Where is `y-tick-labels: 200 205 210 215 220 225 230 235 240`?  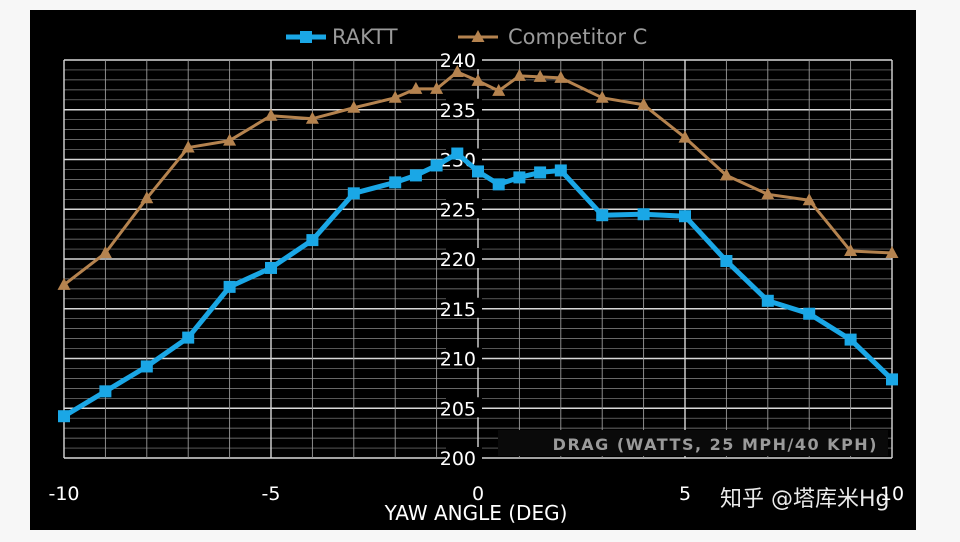 y-tick-labels: 200 205 210 215 220 225 230 235 240 is located at coordinates (461, 259).